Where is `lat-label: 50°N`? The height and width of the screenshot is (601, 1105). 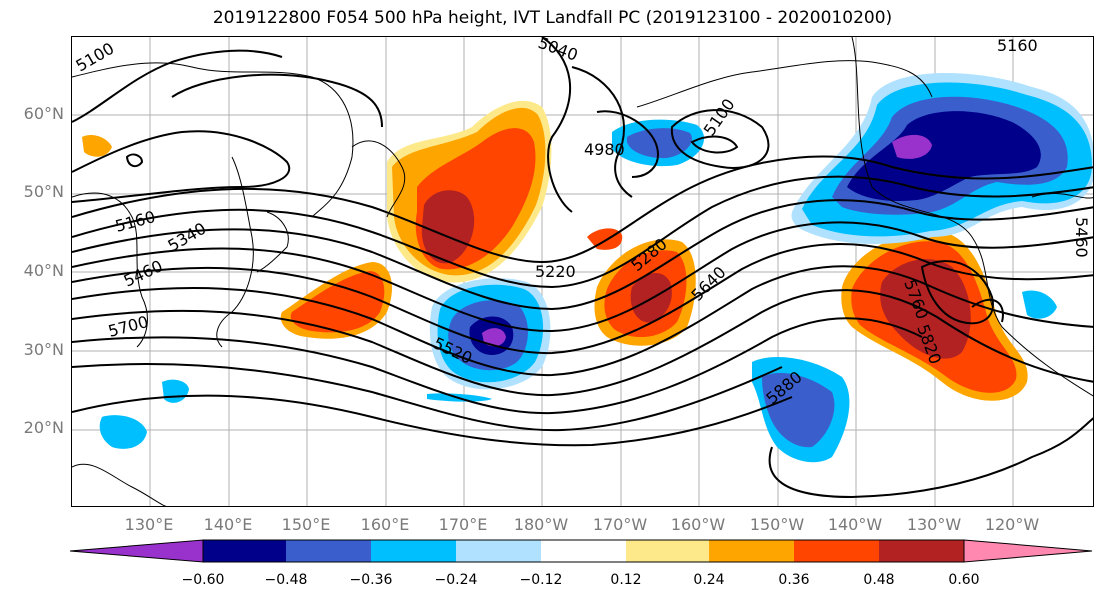
lat-label: 50°N is located at coordinates (43, 191).